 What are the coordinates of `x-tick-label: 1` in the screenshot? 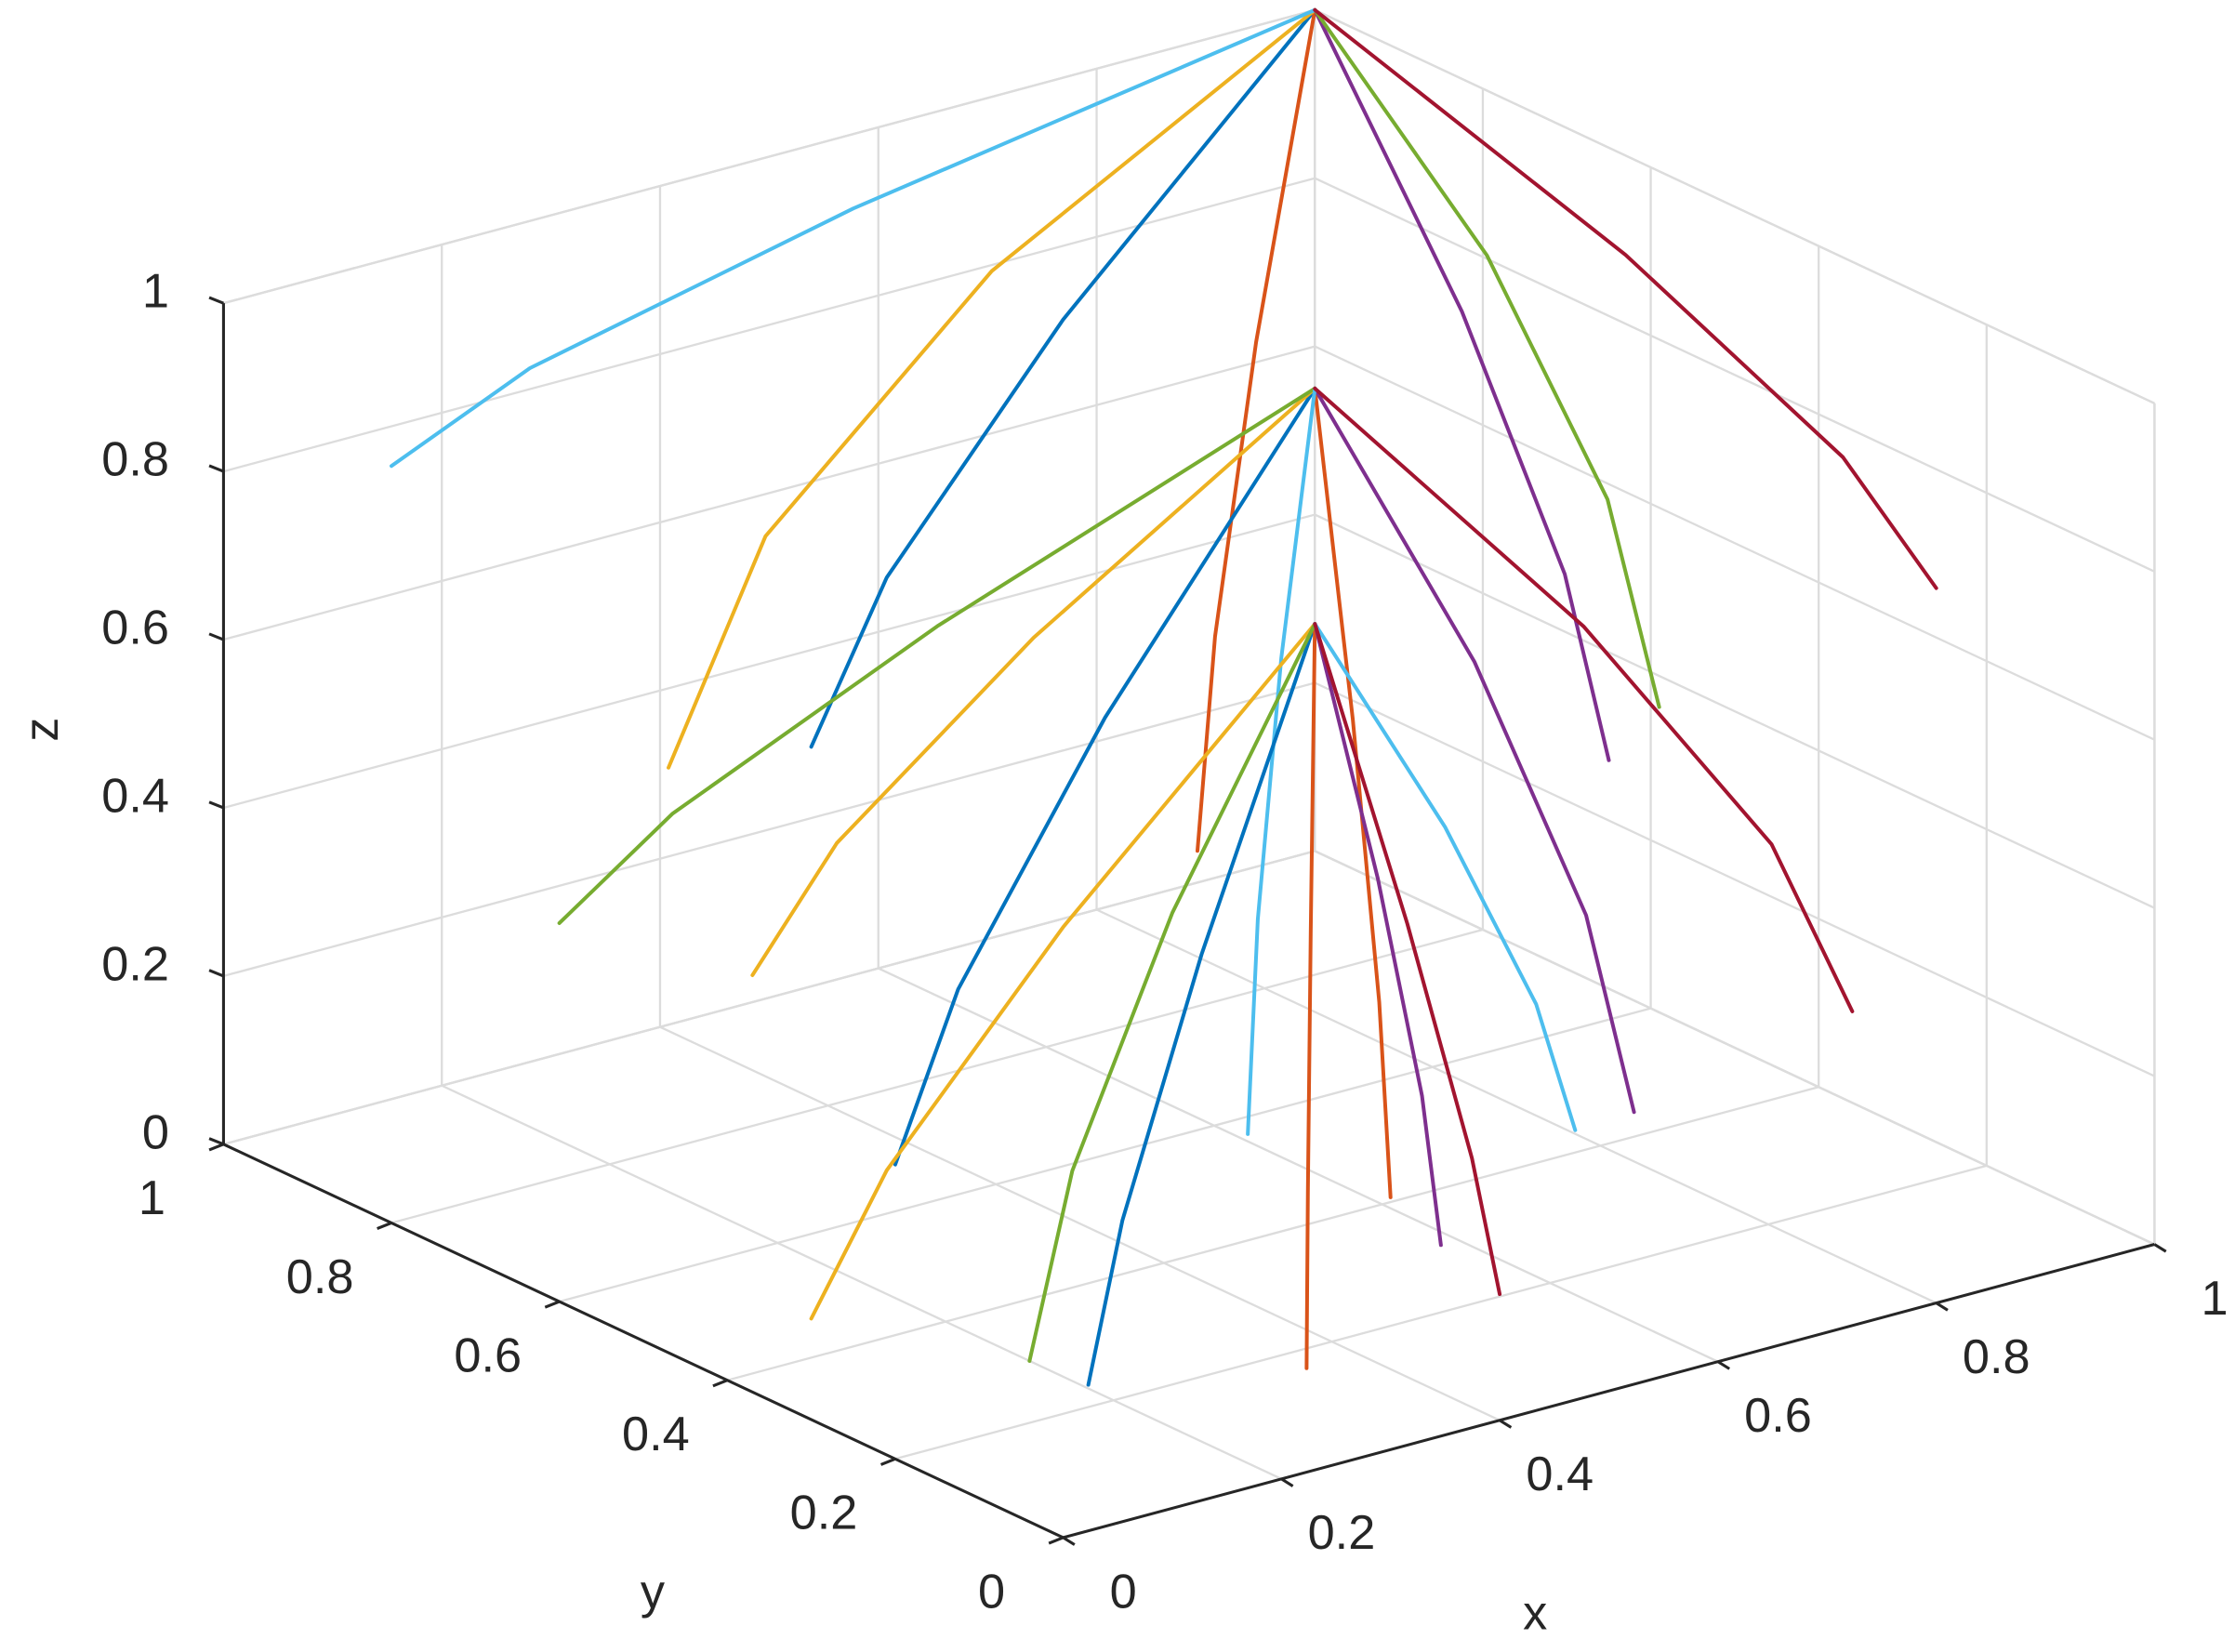 It's located at (2215, 1299).